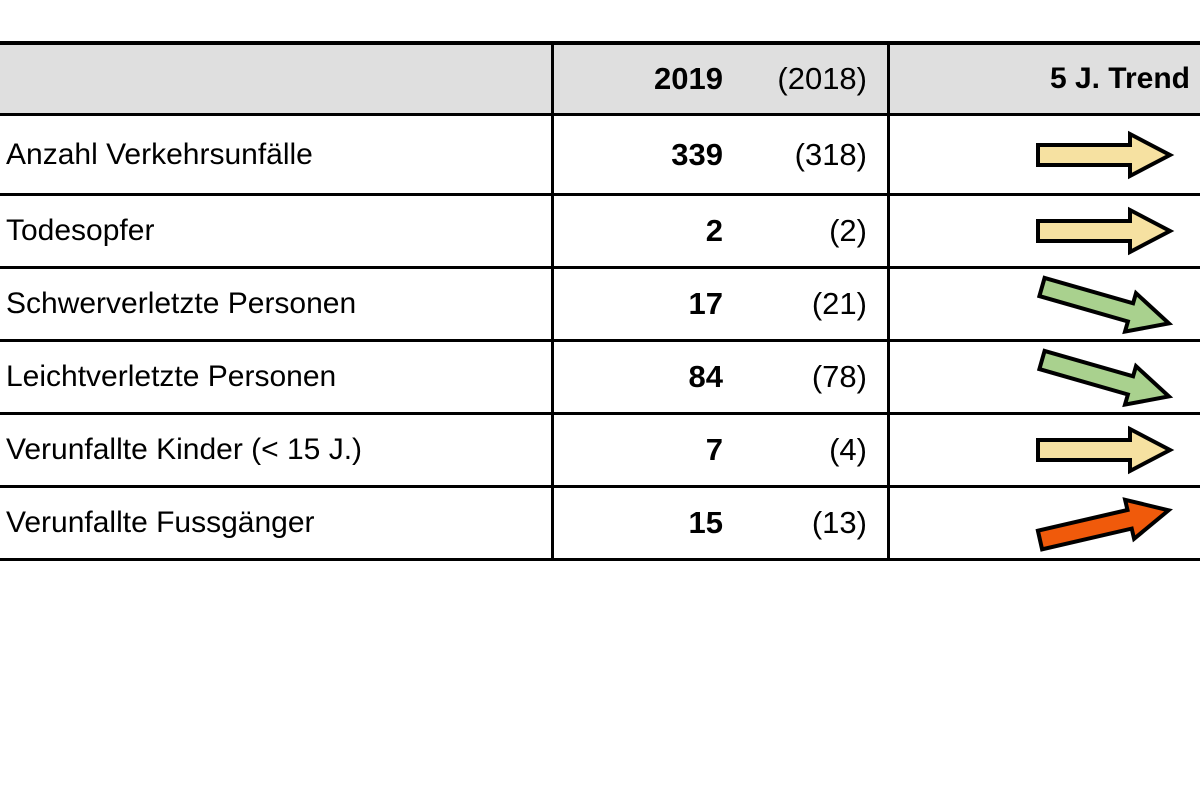  I want to click on table-header-row: 2019 (2018) 5 J. Trend, so click(600, 80).